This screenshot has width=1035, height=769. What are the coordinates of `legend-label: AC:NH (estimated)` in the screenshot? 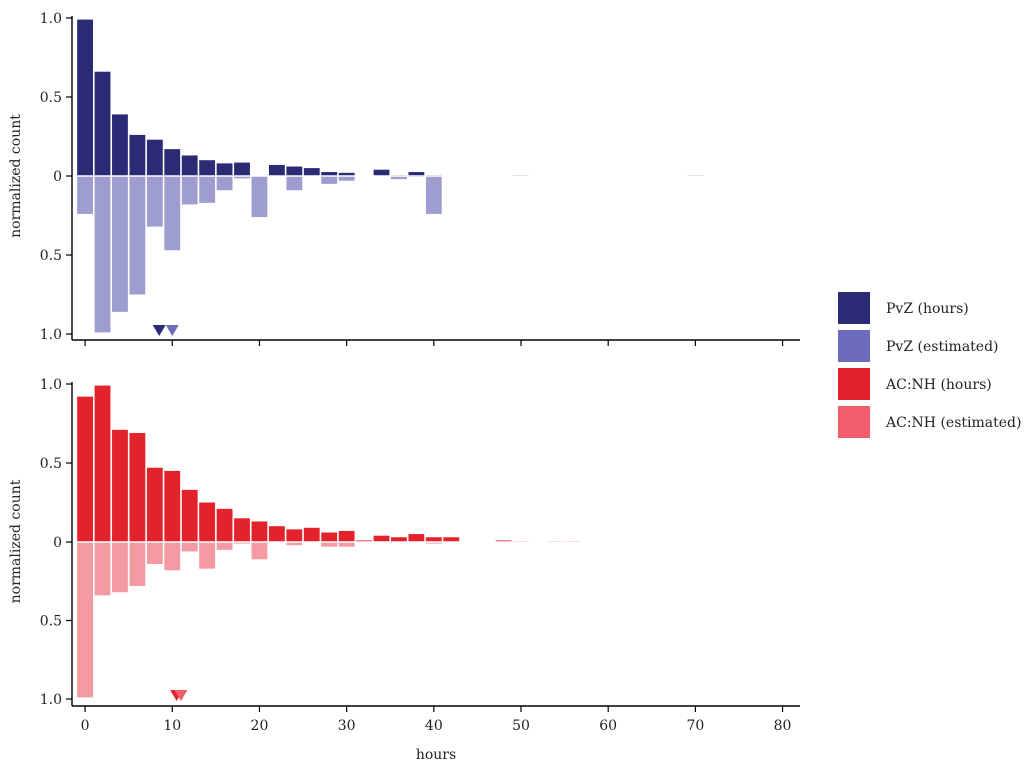 It's located at (953, 423).